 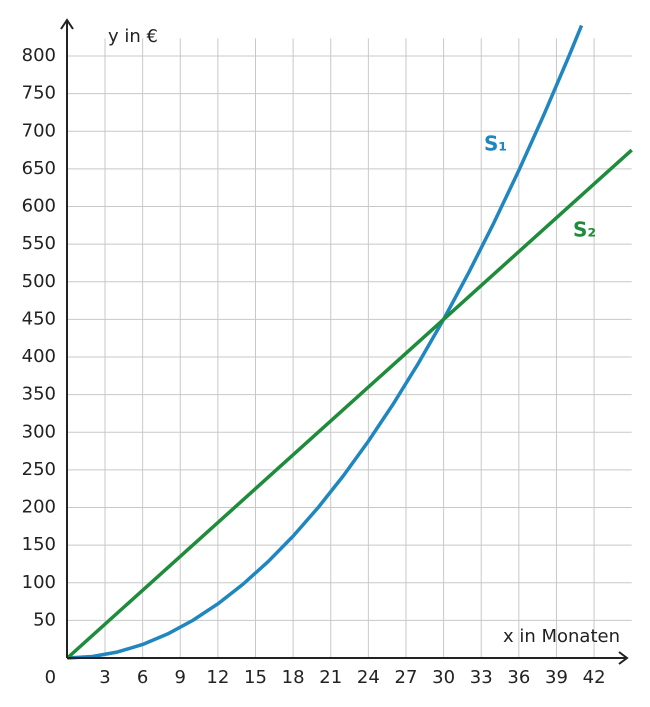 What do you see at coordinates (133, 36) in the screenshot?
I see `y-axis-label: y in €` at bounding box center [133, 36].